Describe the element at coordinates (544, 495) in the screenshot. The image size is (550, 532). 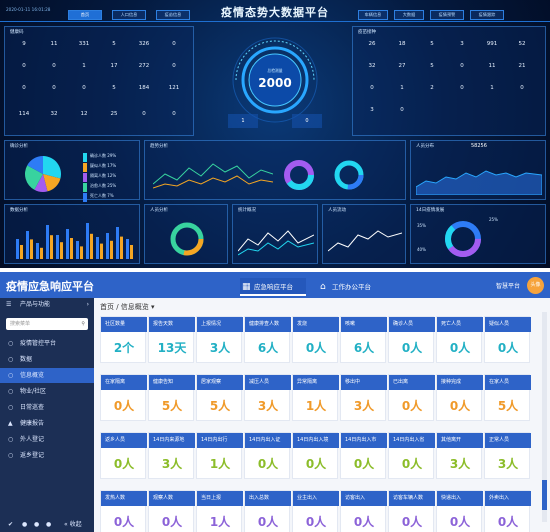
I see `scrollbar-thumb` at that location.